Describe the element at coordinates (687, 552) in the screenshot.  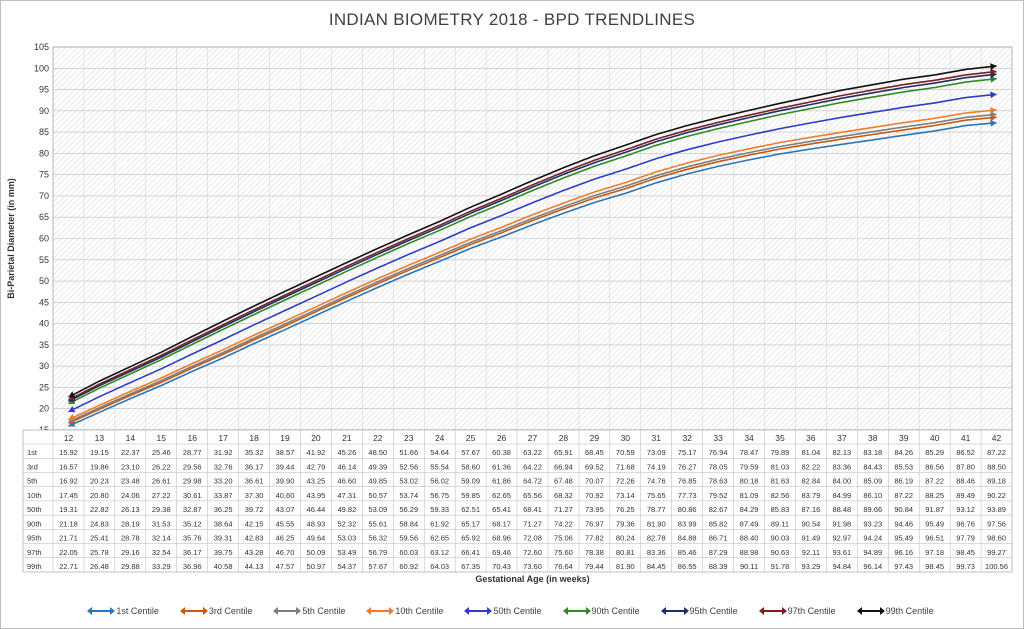
I see `table-cell: 85.46` at that location.